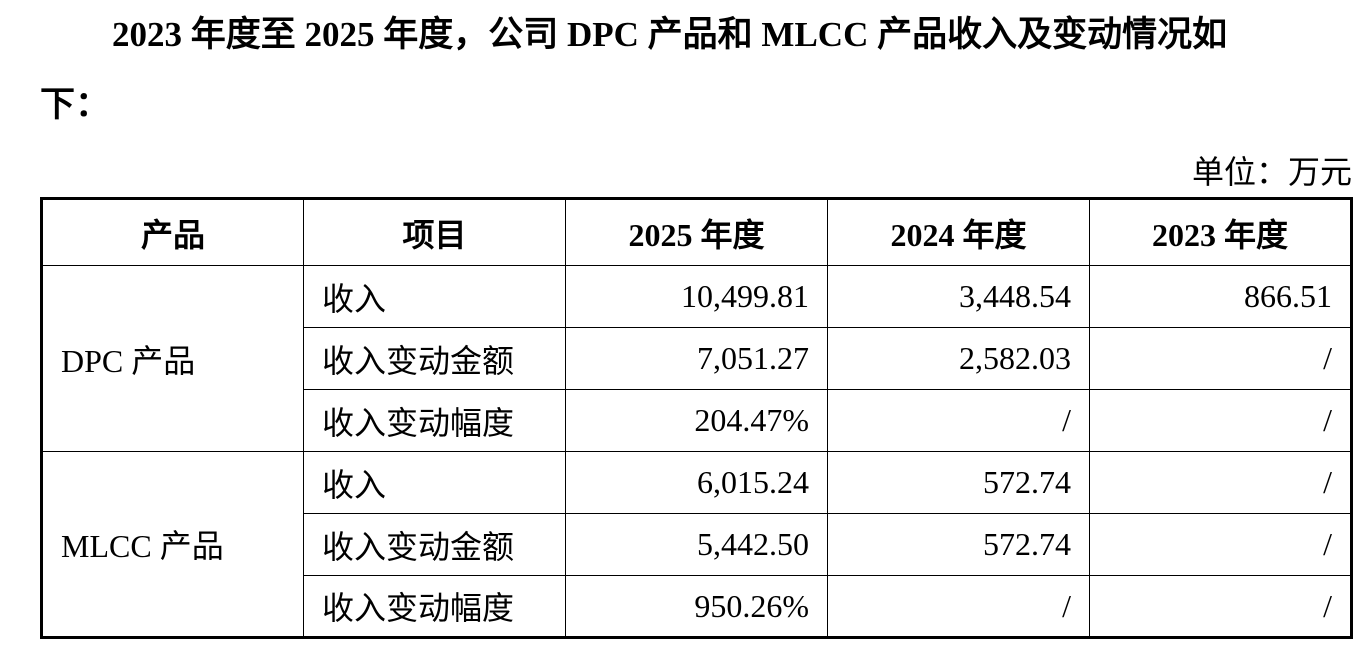 The image size is (1370, 672). What do you see at coordinates (958, 232) in the screenshot?
I see `header-2024: 2024 年度` at bounding box center [958, 232].